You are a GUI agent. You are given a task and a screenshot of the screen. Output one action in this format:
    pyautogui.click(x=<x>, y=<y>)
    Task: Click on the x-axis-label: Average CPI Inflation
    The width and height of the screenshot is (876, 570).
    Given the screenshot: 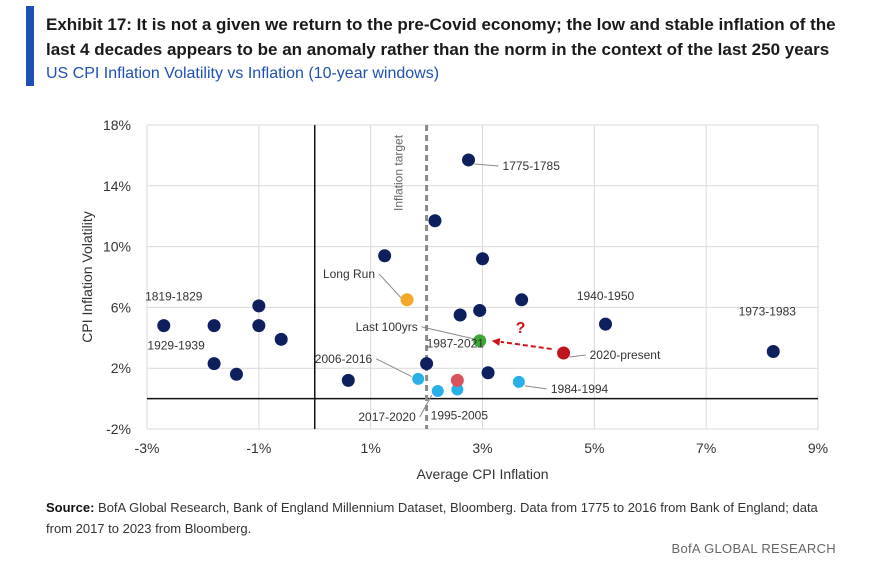 What is the action you would take?
    pyautogui.click(x=482, y=474)
    